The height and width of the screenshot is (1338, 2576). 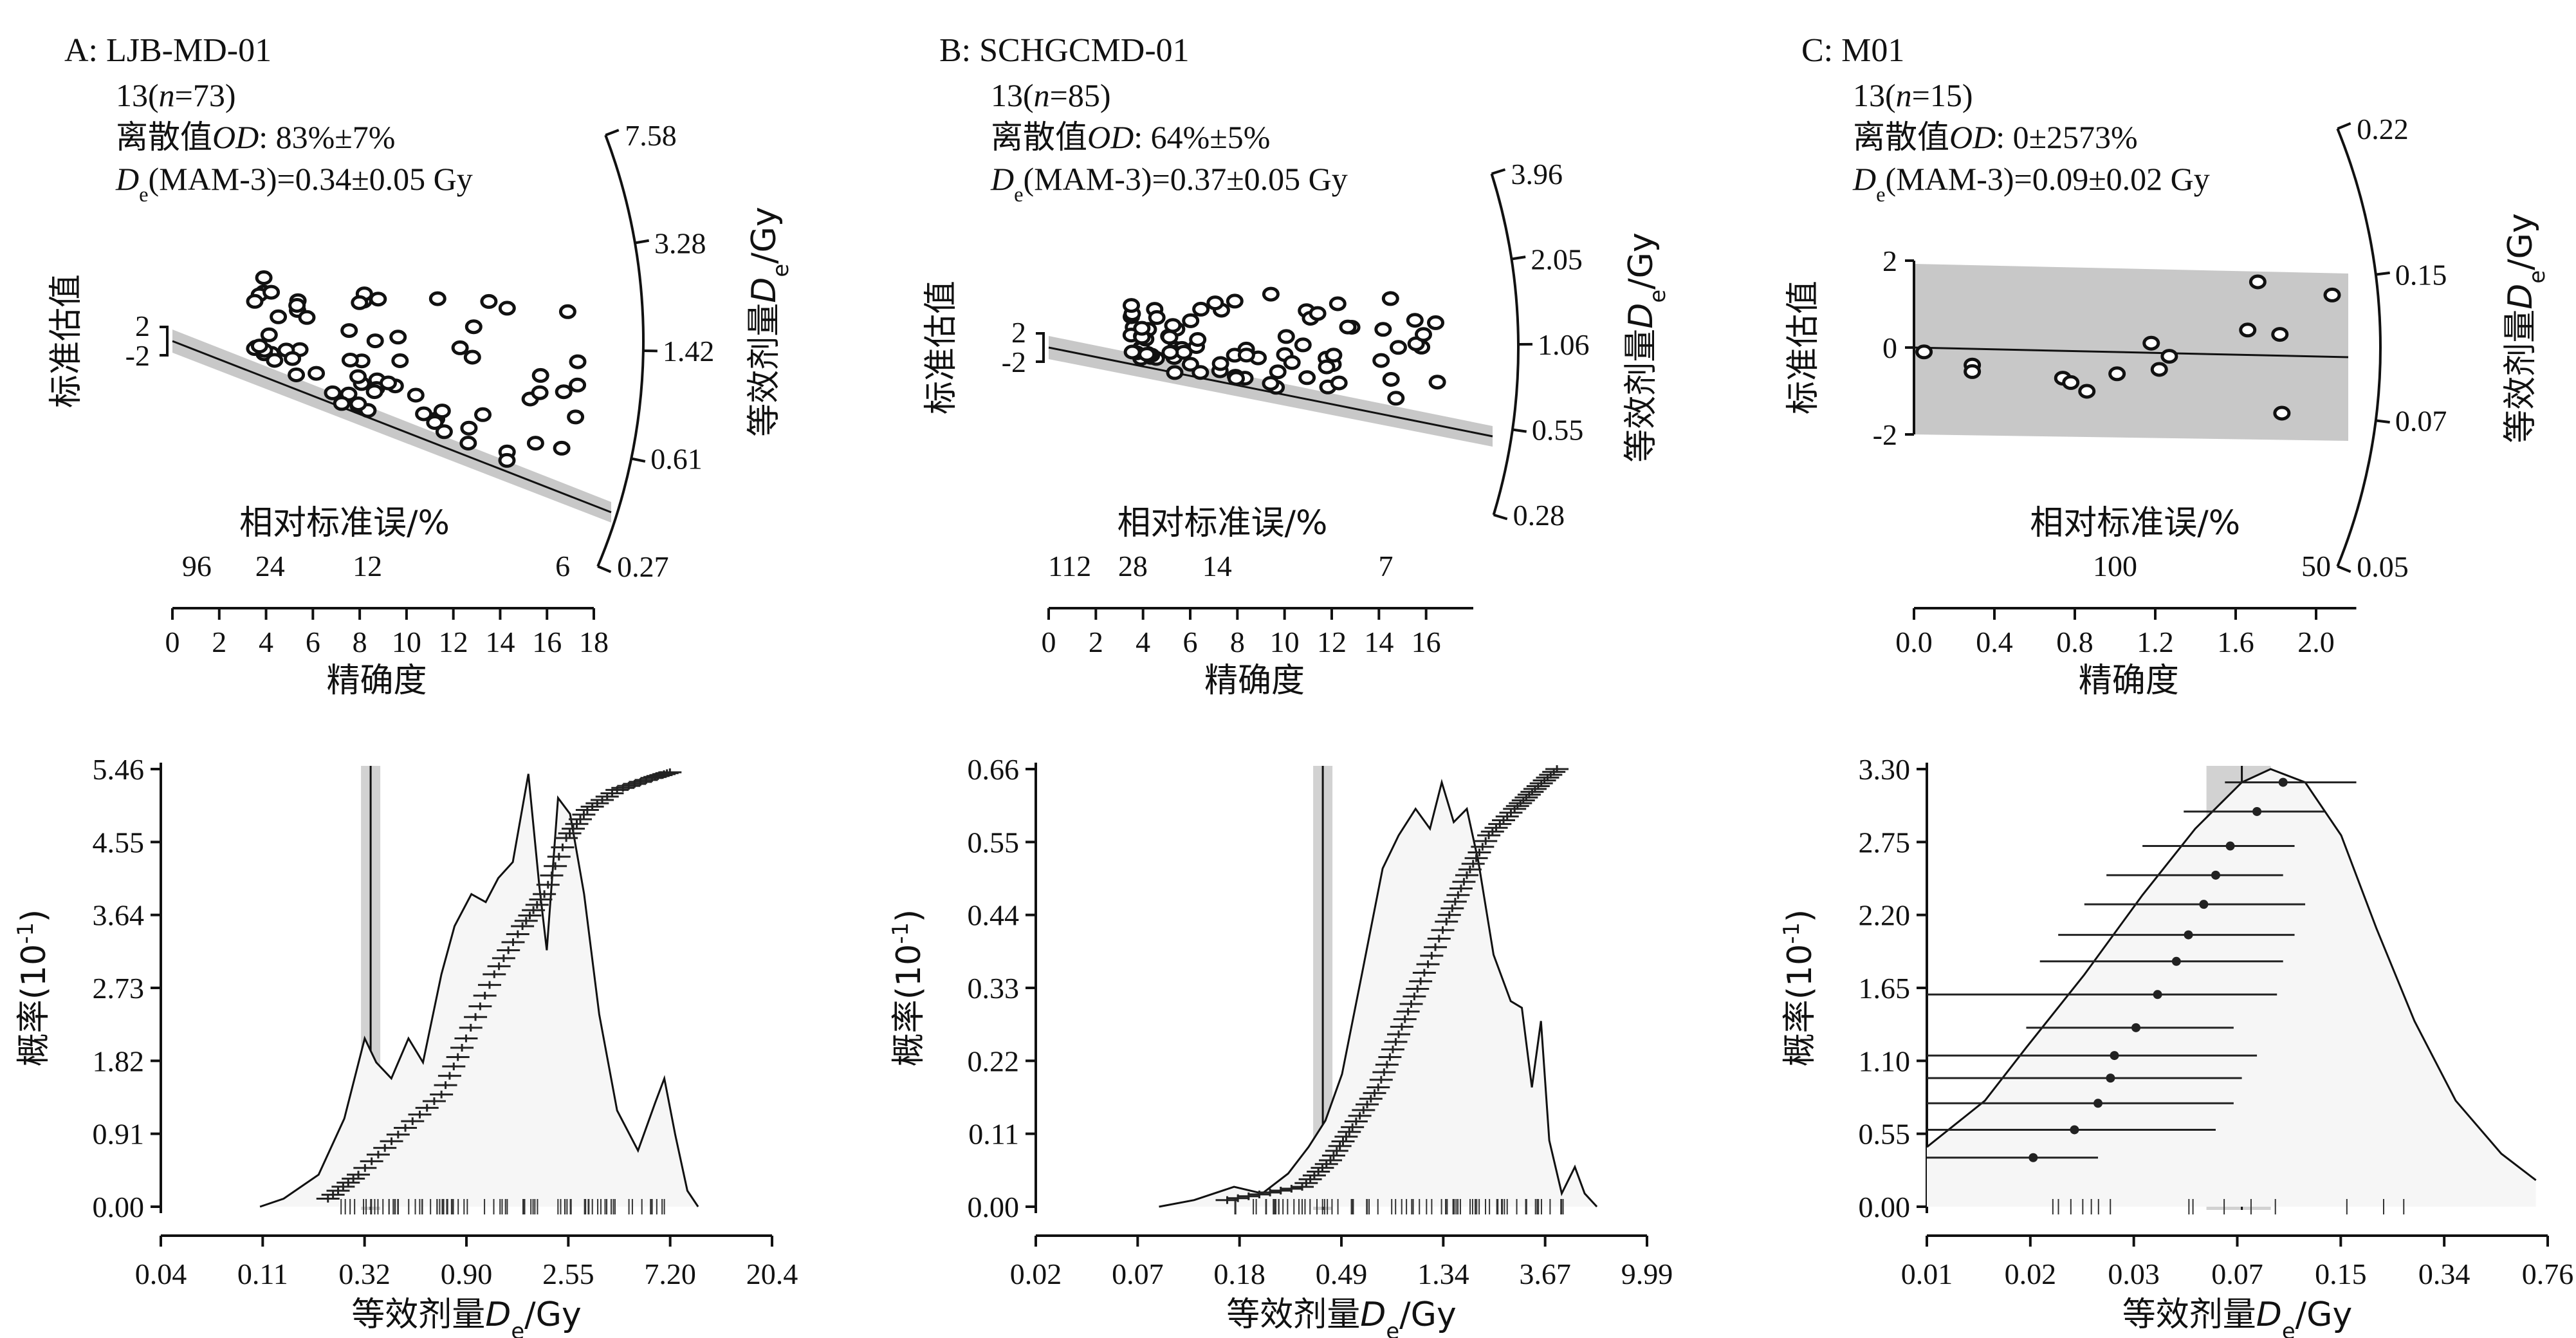 I want to click on x-tick-label: 0.32, so click(x=364, y=1274).